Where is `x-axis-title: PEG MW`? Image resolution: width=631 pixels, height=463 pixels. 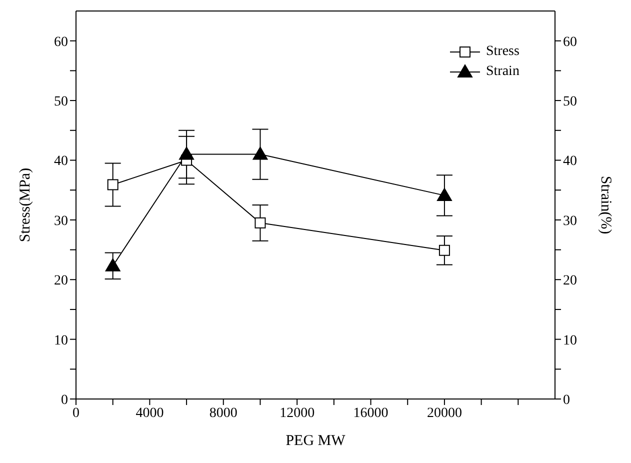
x-axis-title: PEG MW is located at coordinates (316, 441).